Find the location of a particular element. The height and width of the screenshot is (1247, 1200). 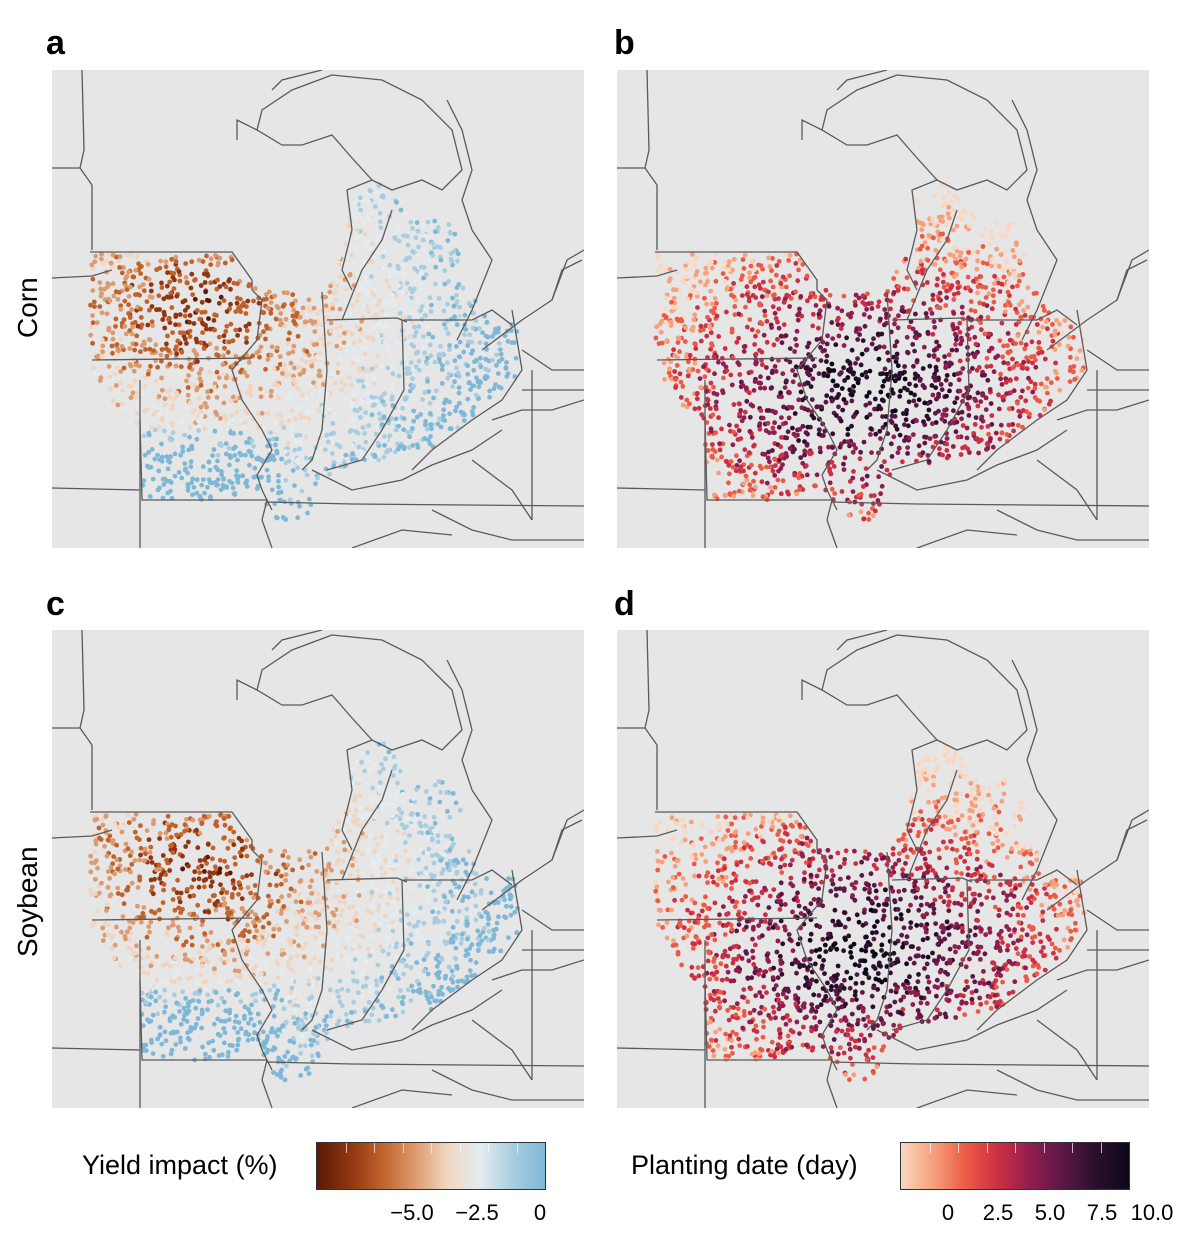

panel-letter-a: a is located at coordinates (55, 43).